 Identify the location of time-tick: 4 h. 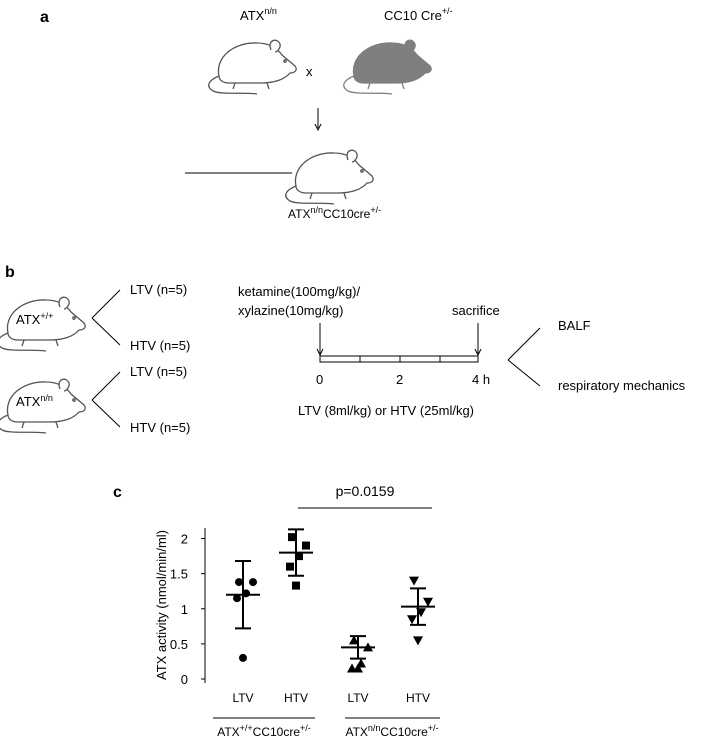
(481, 379).